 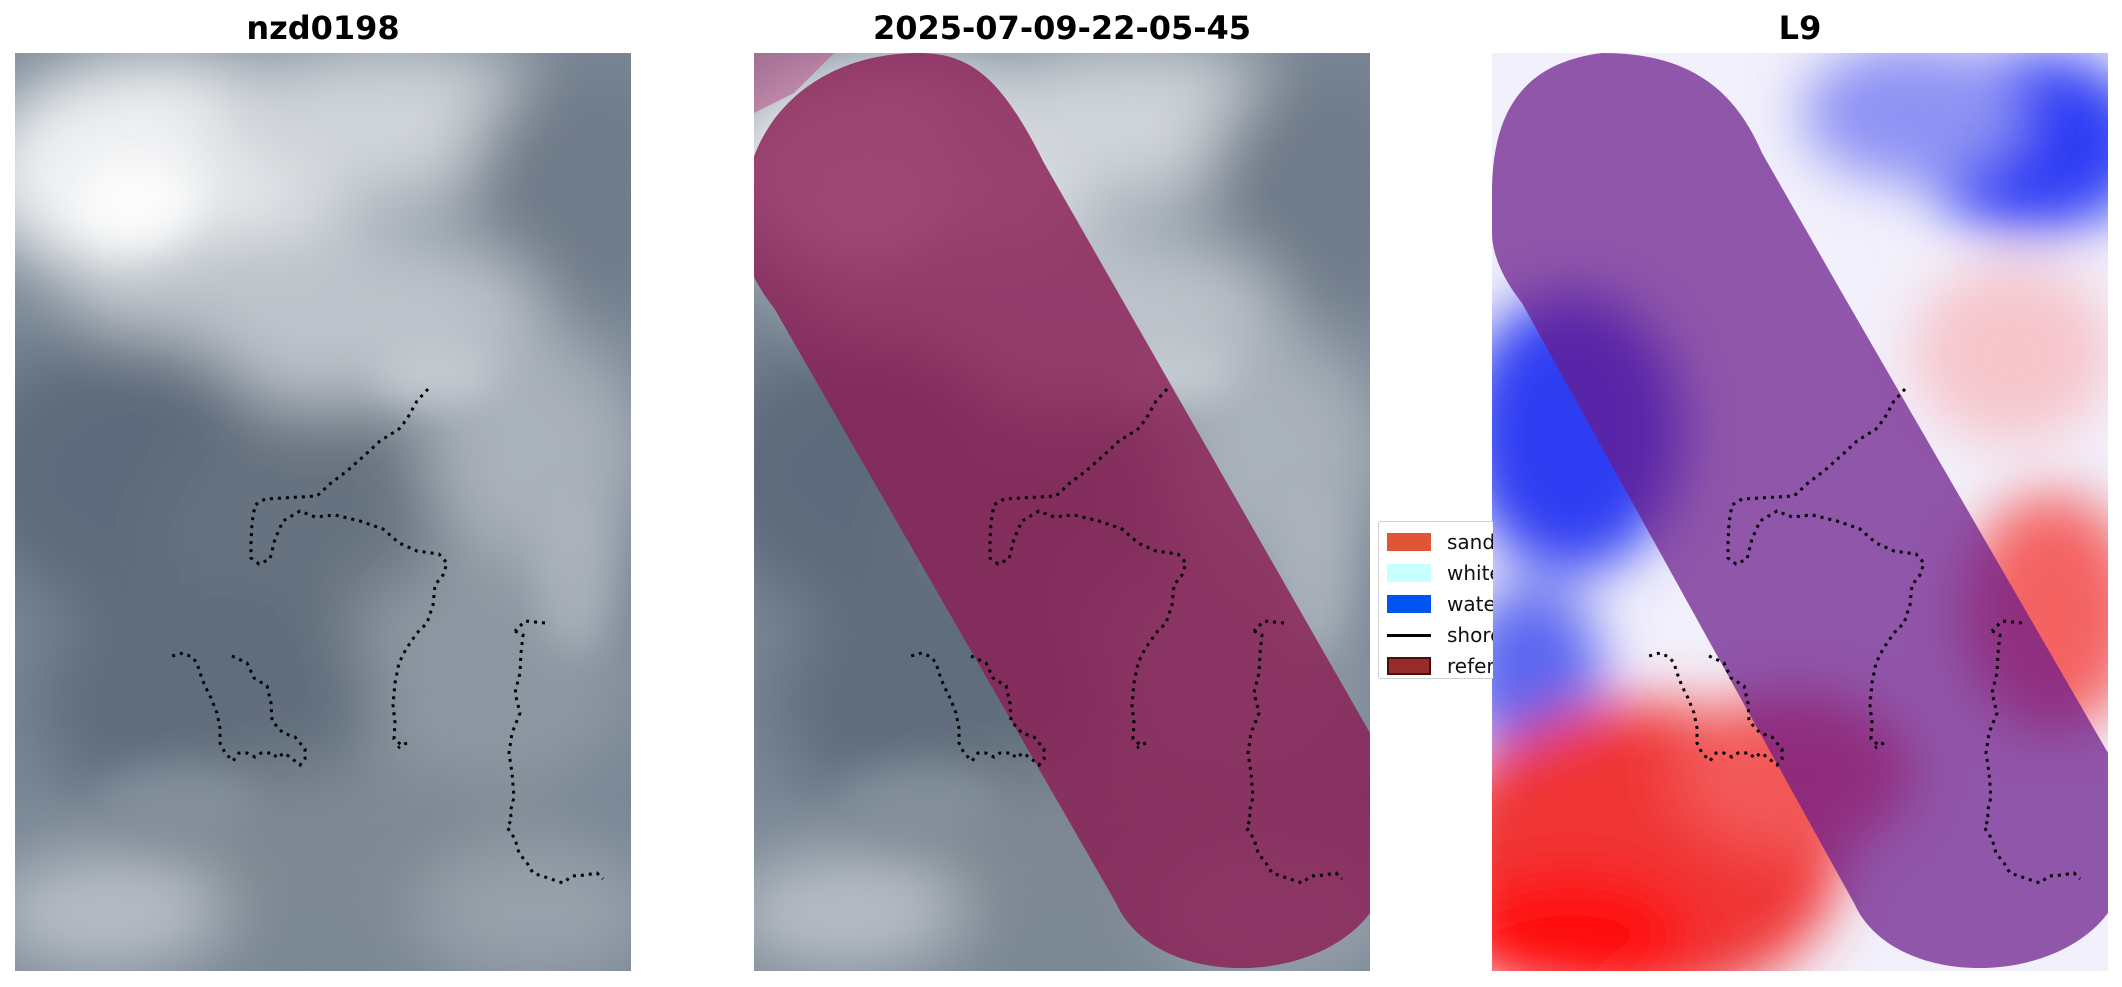 I want to click on legend-swatch-water, so click(x=1409, y=604).